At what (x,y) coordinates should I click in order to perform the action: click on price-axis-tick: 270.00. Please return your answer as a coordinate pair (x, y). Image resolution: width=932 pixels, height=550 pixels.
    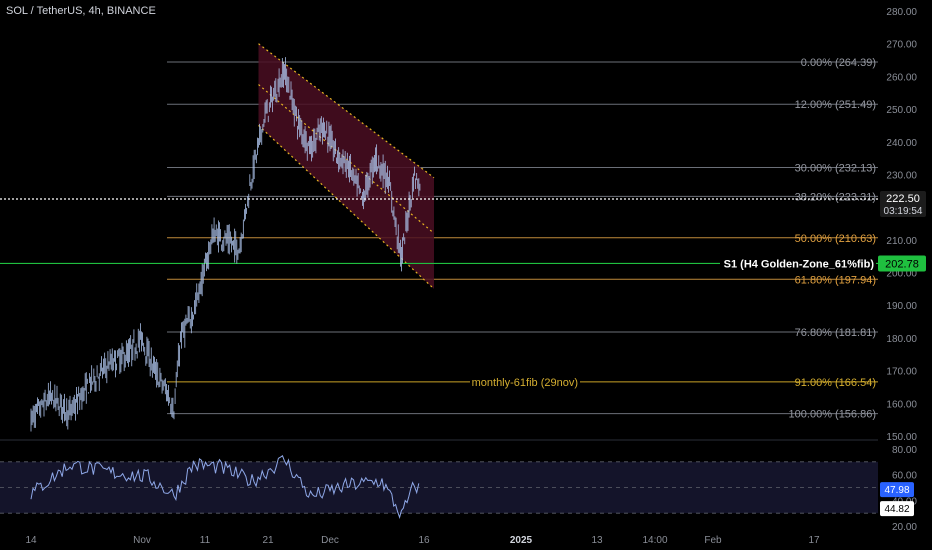
    Looking at the image, I should click on (901, 45).